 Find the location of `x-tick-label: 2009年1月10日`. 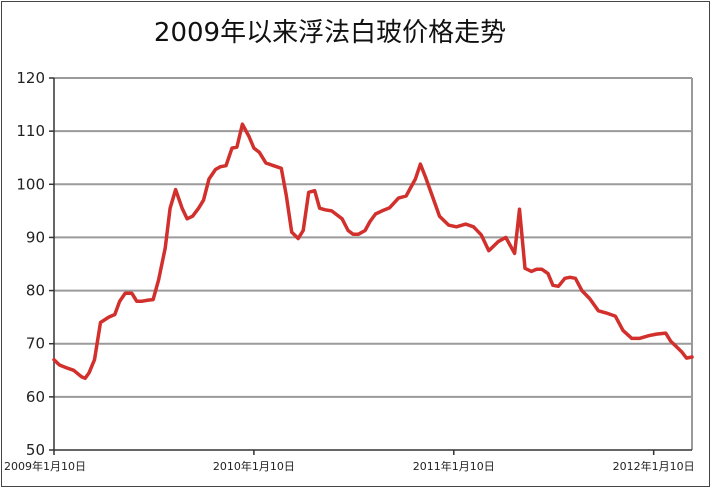

x-tick-label: 2009年1月10日 is located at coordinates (45, 466).